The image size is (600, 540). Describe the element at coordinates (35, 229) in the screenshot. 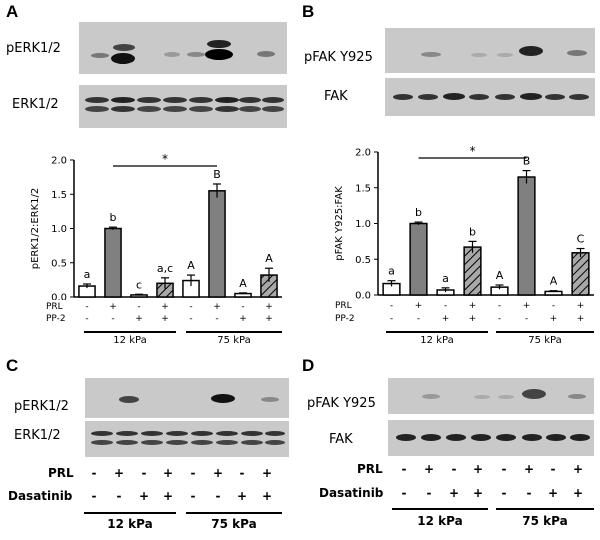

I see `y-axis-label: pERK1/2:ERK1/2` at that location.